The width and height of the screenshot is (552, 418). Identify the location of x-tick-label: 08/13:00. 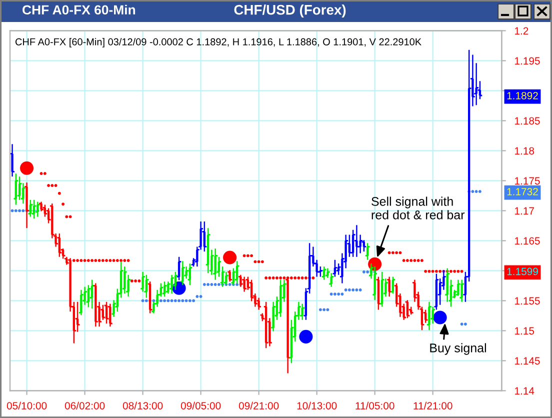
(142, 406).